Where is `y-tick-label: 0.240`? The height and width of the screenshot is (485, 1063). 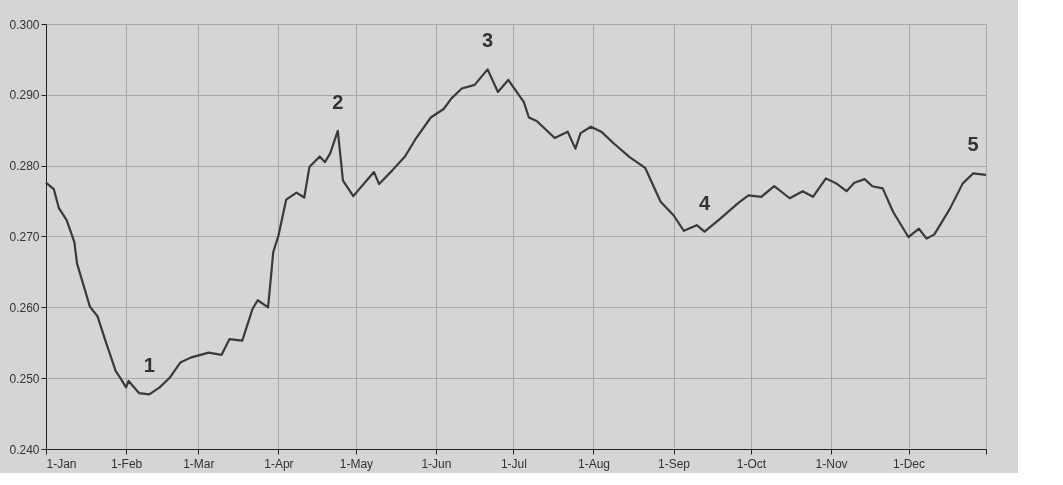 y-tick-label: 0.240 is located at coordinates (24, 449).